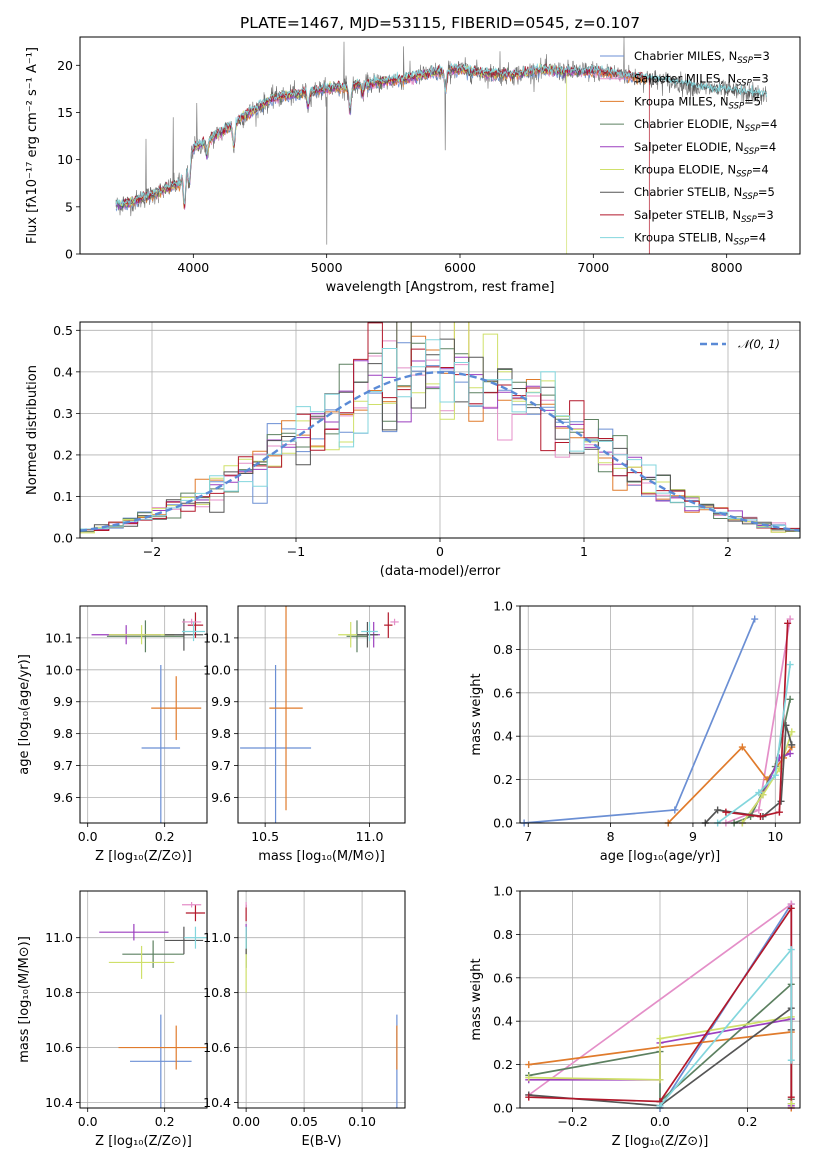 Image resolution: width=819 pixels, height=1170 pixels. What do you see at coordinates (59, 669) in the screenshot?
I see `y-tick-label: 10.0` at bounding box center [59, 669].